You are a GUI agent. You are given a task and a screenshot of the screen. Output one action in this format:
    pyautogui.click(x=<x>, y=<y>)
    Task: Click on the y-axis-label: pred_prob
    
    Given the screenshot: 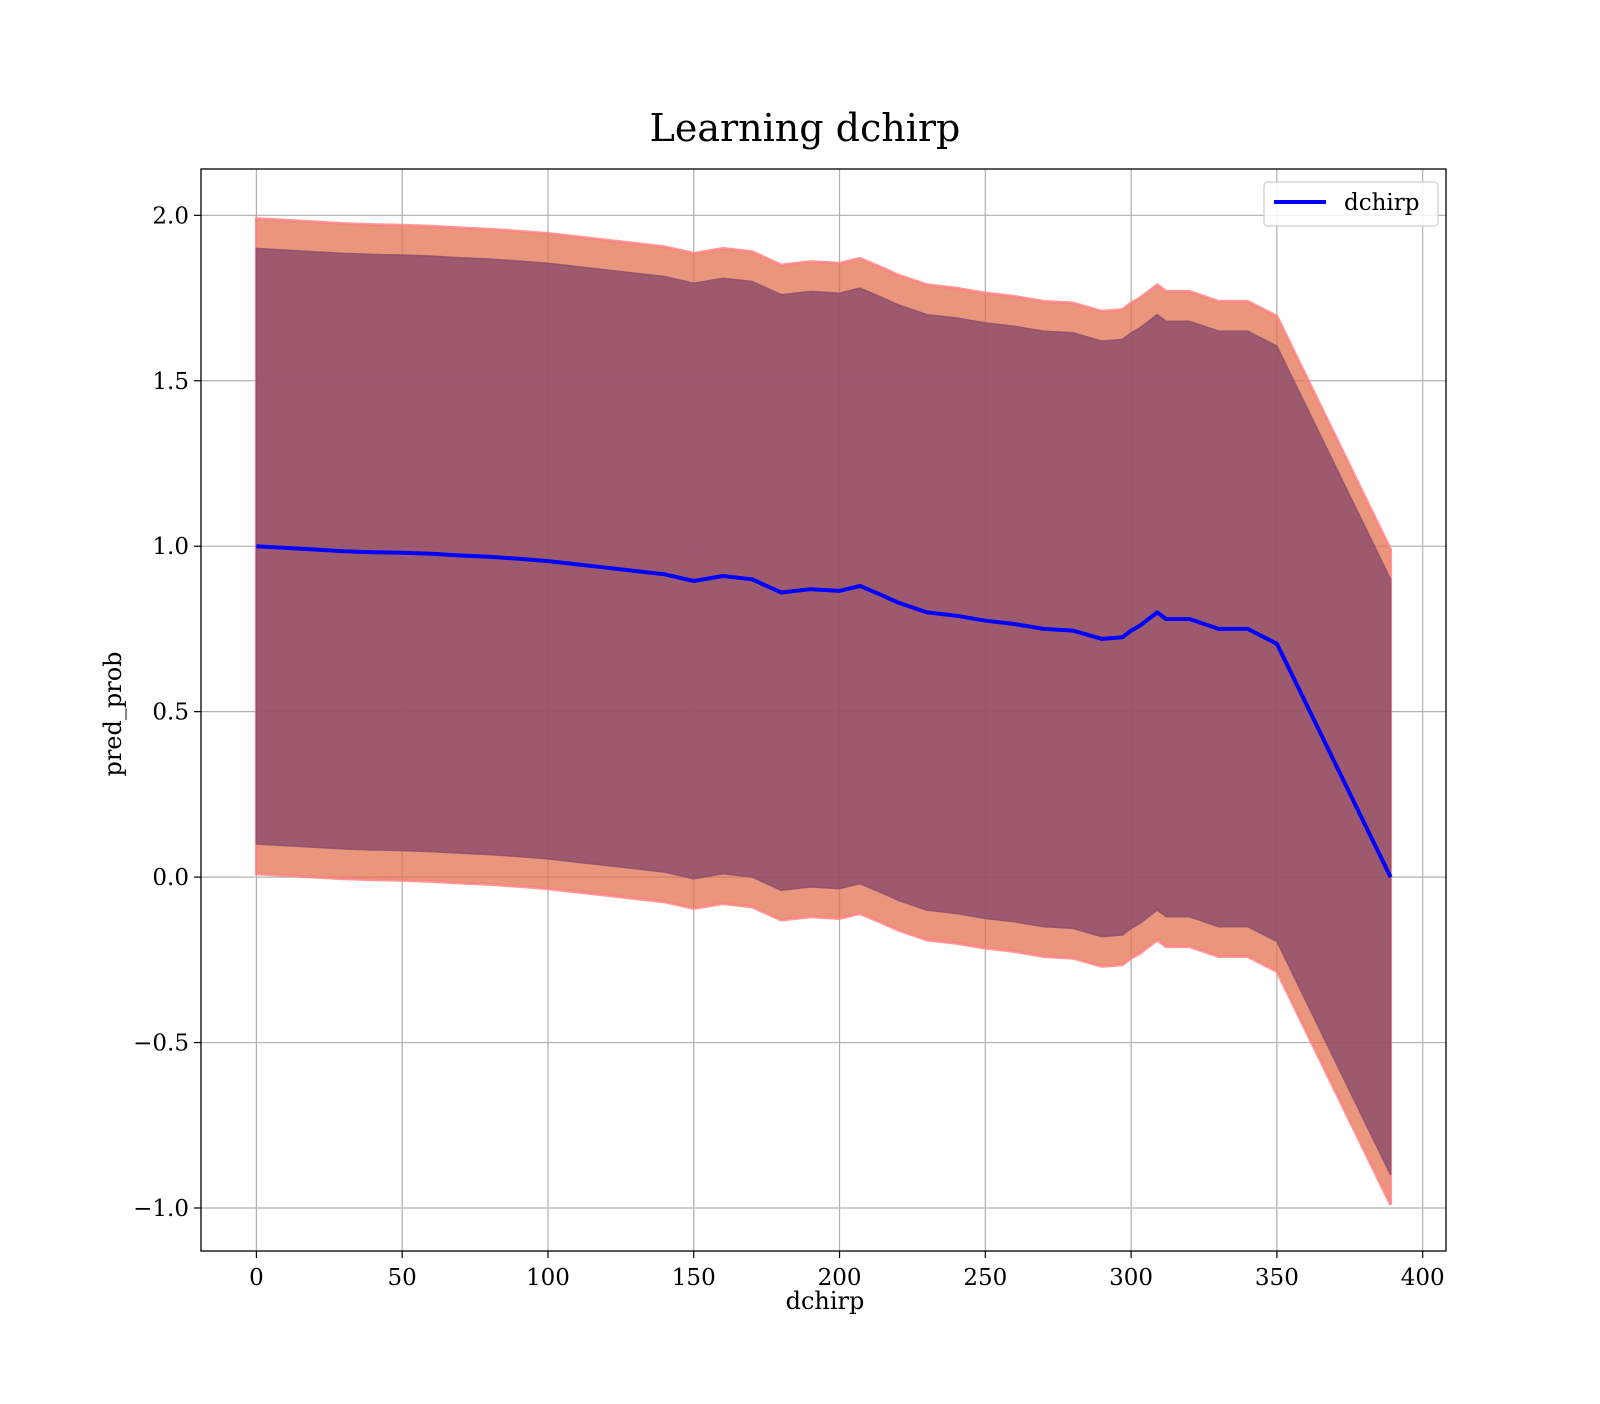 What is the action you would take?
    pyautogui.click(x=113, y=713)
    